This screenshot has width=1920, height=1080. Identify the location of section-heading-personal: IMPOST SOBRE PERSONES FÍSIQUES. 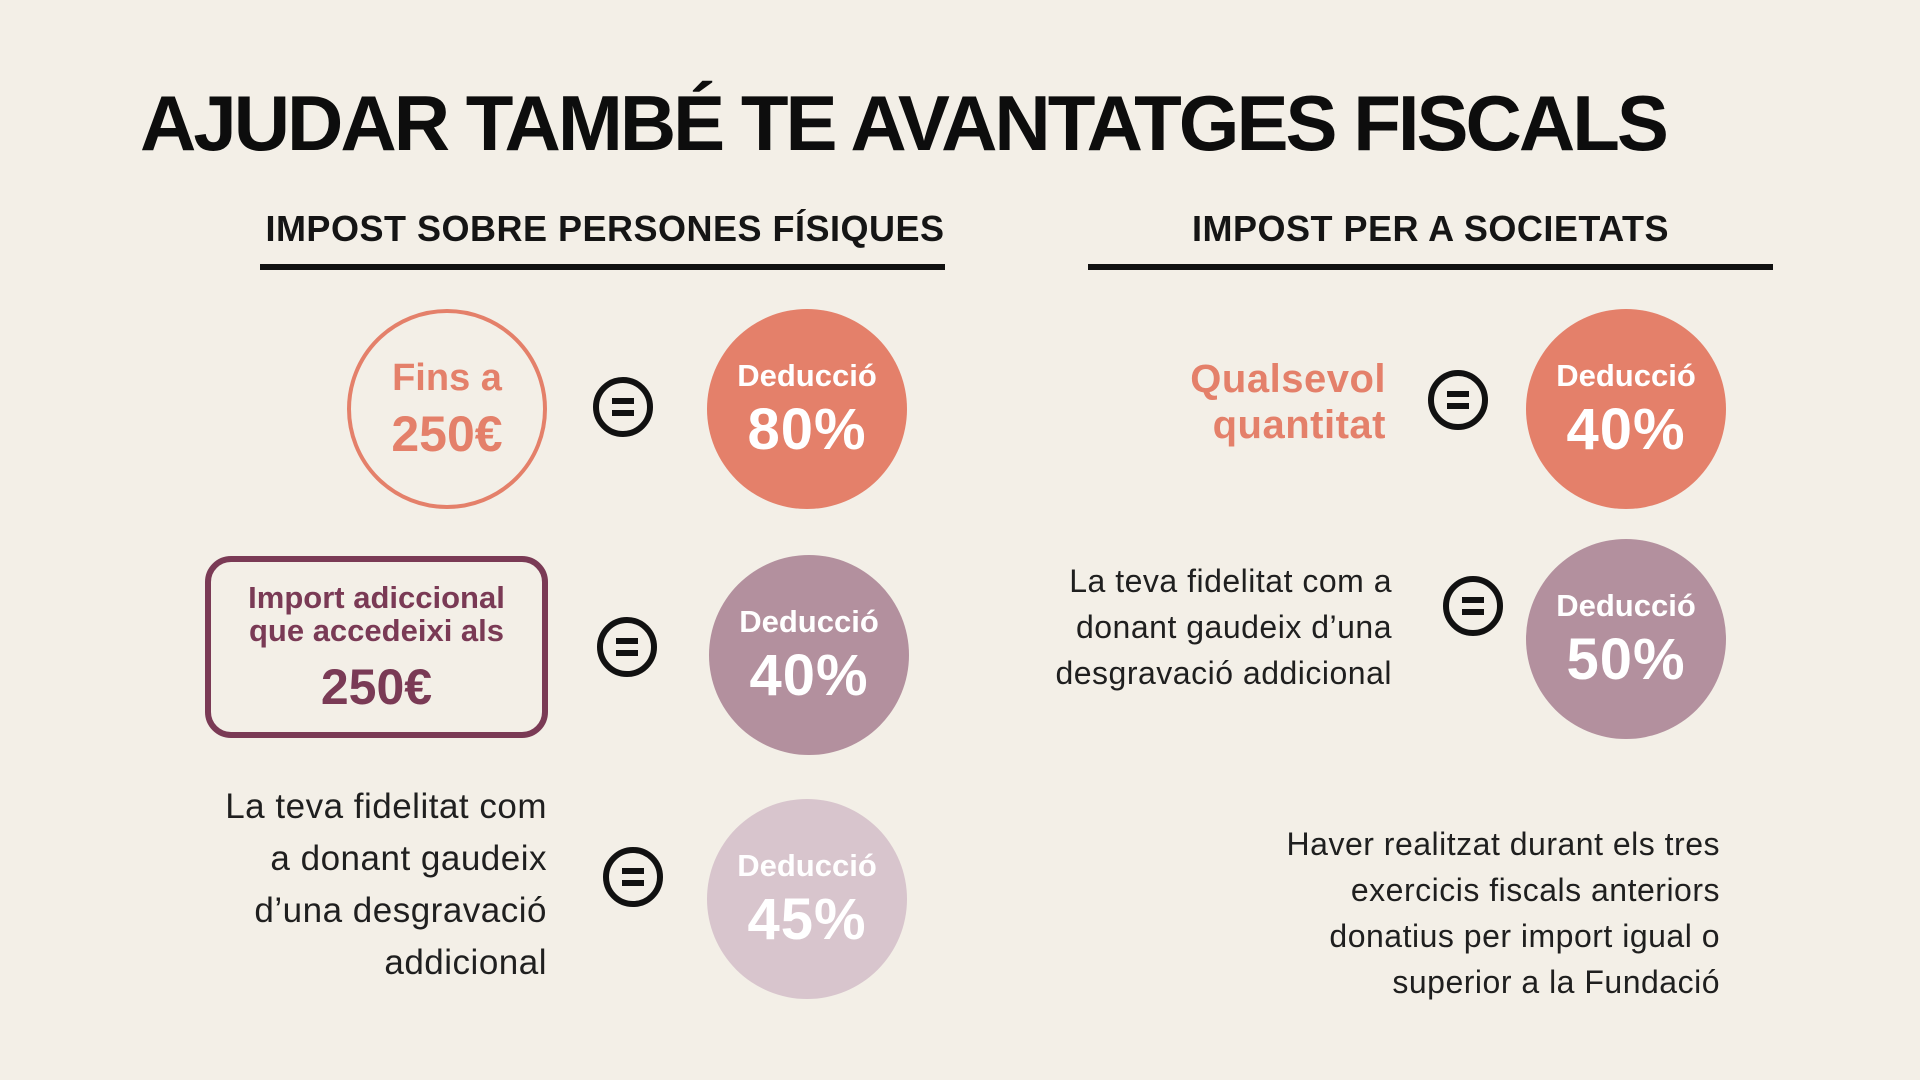
(605, 228).